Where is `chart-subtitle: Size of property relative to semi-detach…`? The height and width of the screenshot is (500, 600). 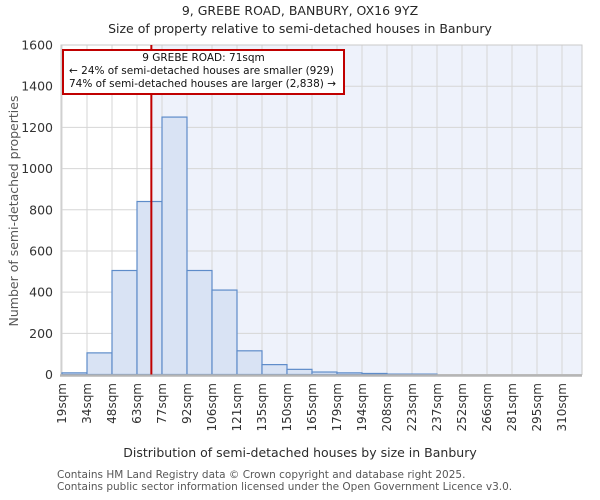
chart-subtitle: Size of property relative to semi-detach… is located at coordinates (300, 28).